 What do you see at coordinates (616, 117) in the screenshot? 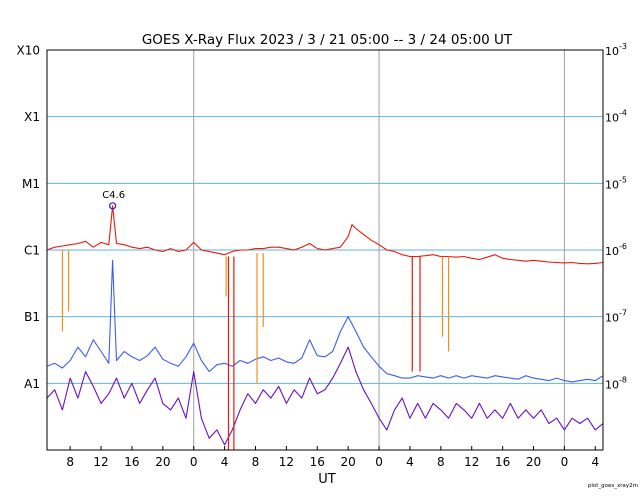
I see `right-tick-label-4: 10⁻⁴` at bounding box center [616, 117].